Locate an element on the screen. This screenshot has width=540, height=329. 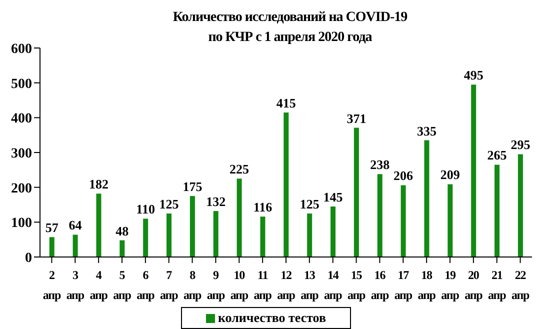
y-tick-label: 200 is located at coordinates (21, 188).